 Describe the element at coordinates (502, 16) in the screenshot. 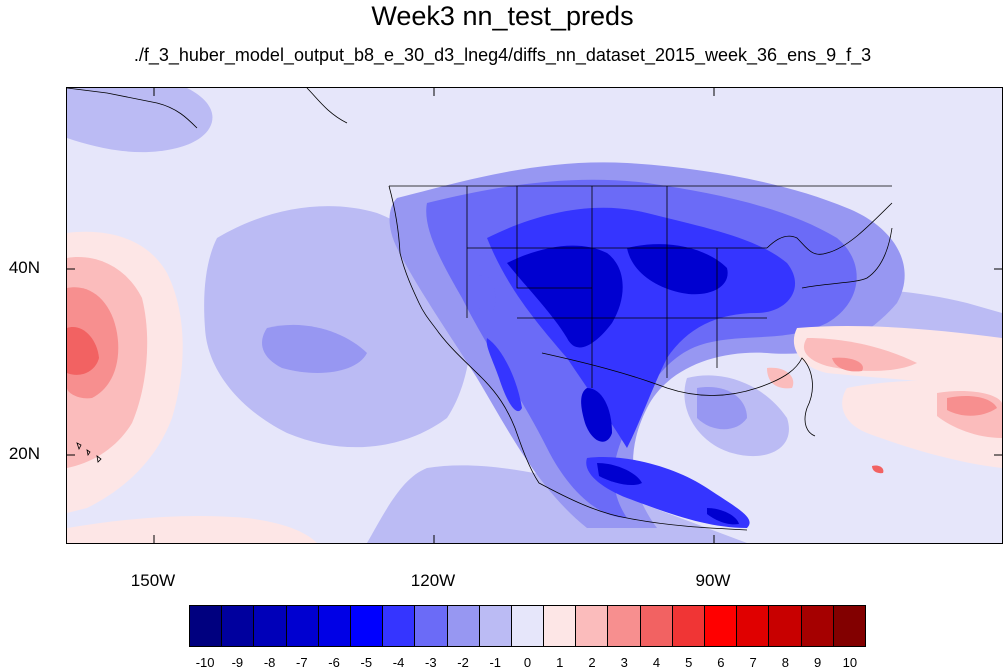

I see `map-title: Week3 nn_test_preds` at that location.